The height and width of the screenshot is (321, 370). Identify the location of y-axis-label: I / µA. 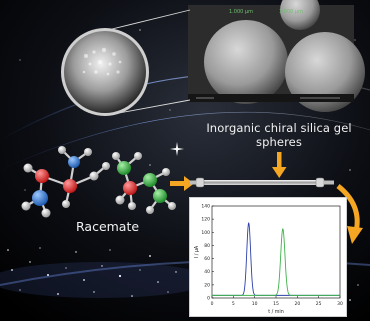
(197, 251).